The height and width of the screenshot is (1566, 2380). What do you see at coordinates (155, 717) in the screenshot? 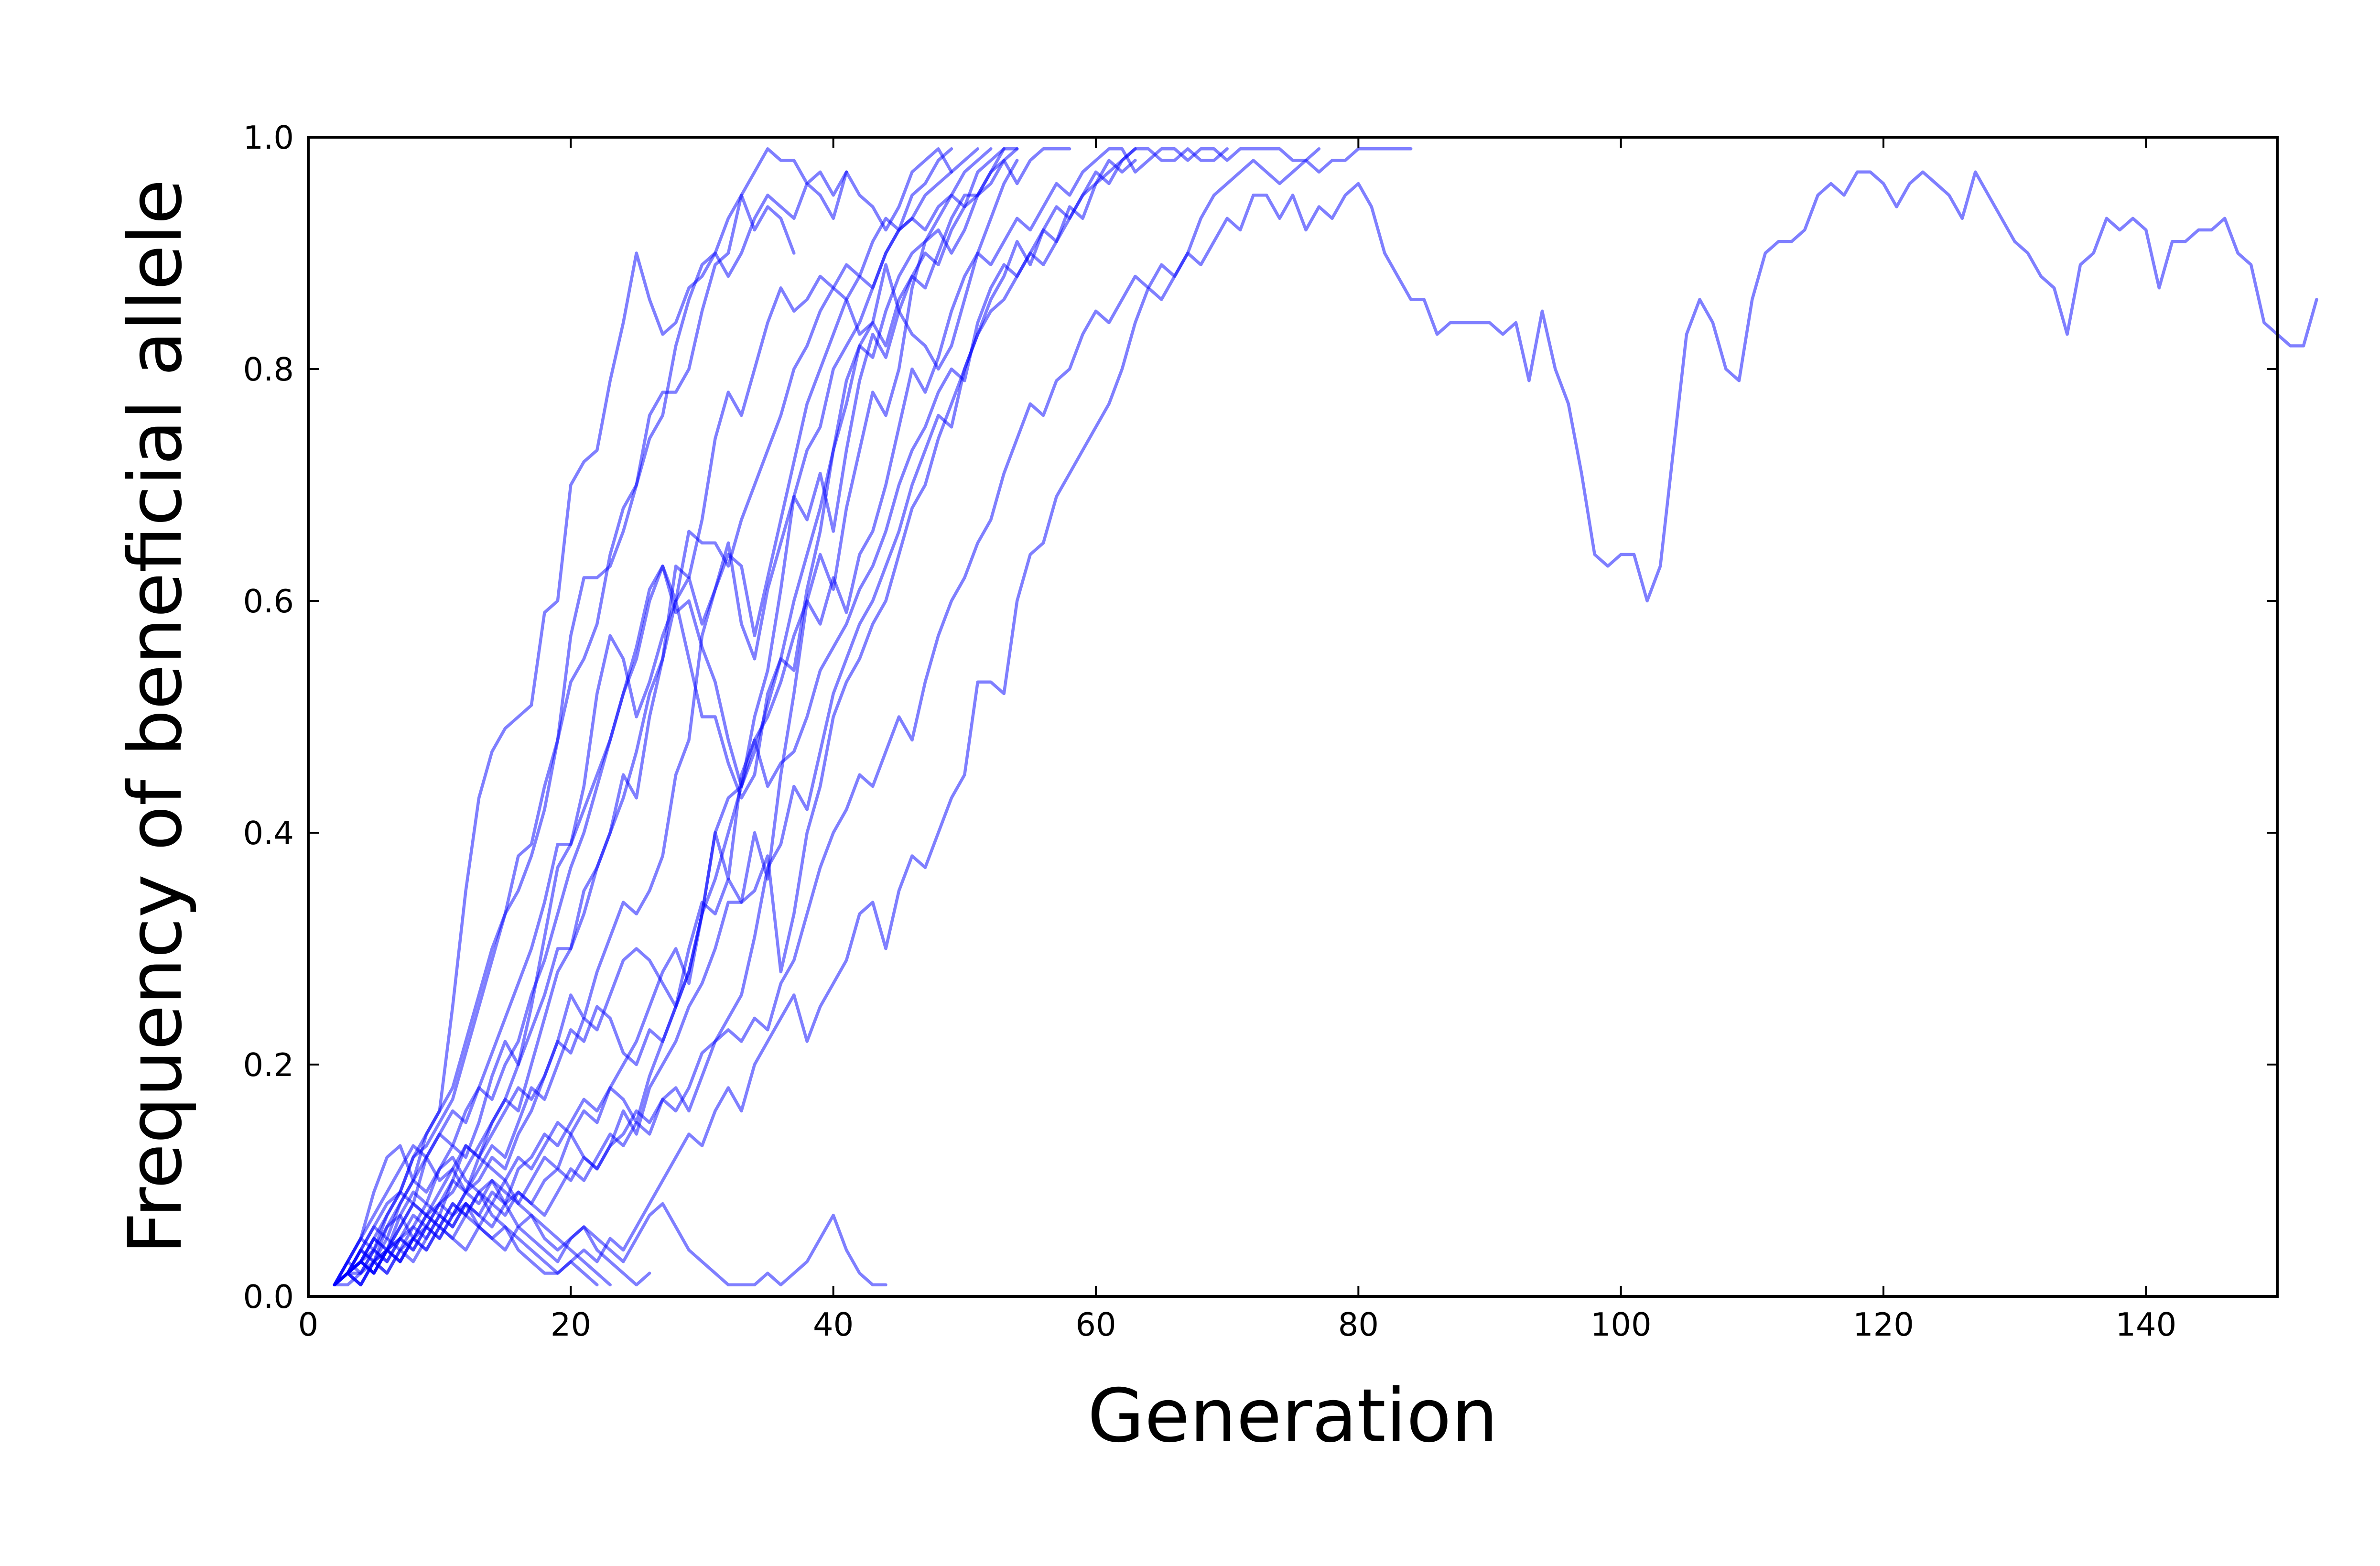
I see `y-axis-title: Frequency of beneficial allele` at bounding box center [155, 717].